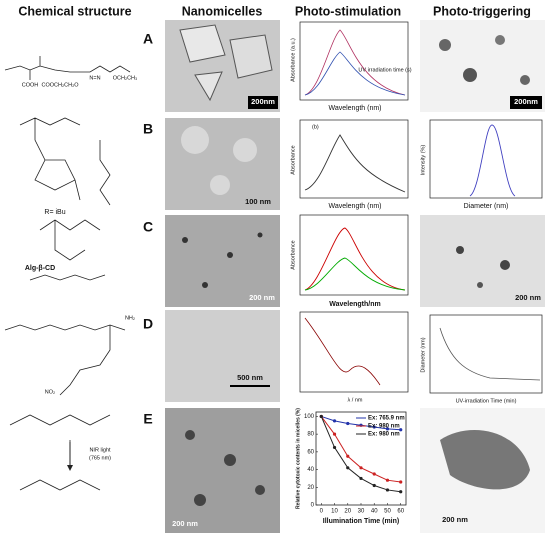 The width and height of the screenshot is (550, 538). Describe the element at coordinates (354, 304) in the screenshot. I see `axis-label: Wavelength/nm` at that location.